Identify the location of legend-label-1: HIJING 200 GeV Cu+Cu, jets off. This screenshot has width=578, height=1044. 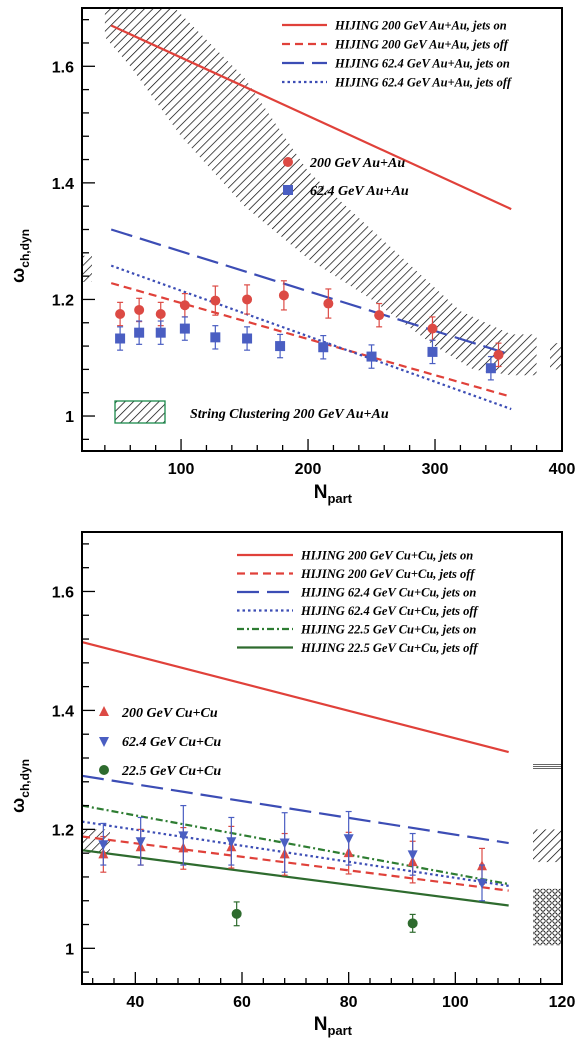
(388, 574).